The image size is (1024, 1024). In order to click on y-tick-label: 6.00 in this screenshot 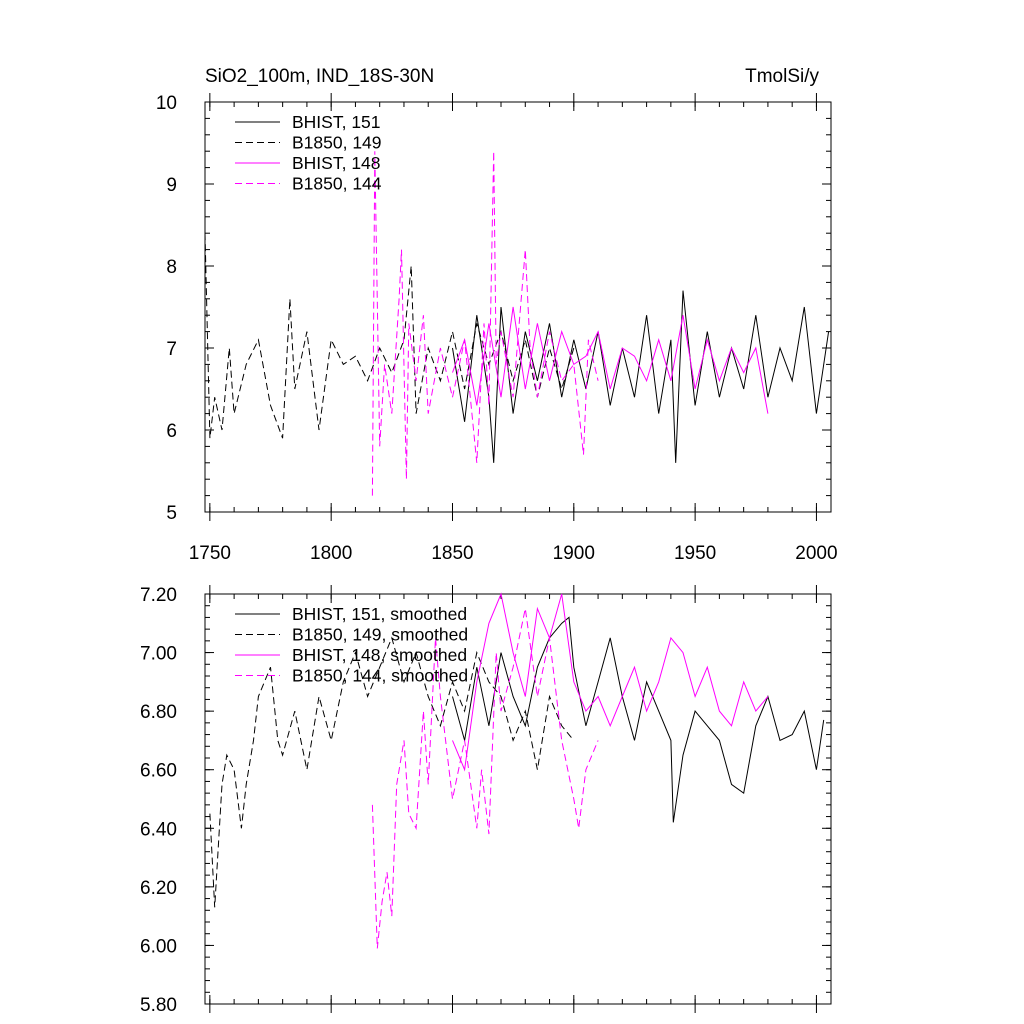, I will do `click(158, 946)`.